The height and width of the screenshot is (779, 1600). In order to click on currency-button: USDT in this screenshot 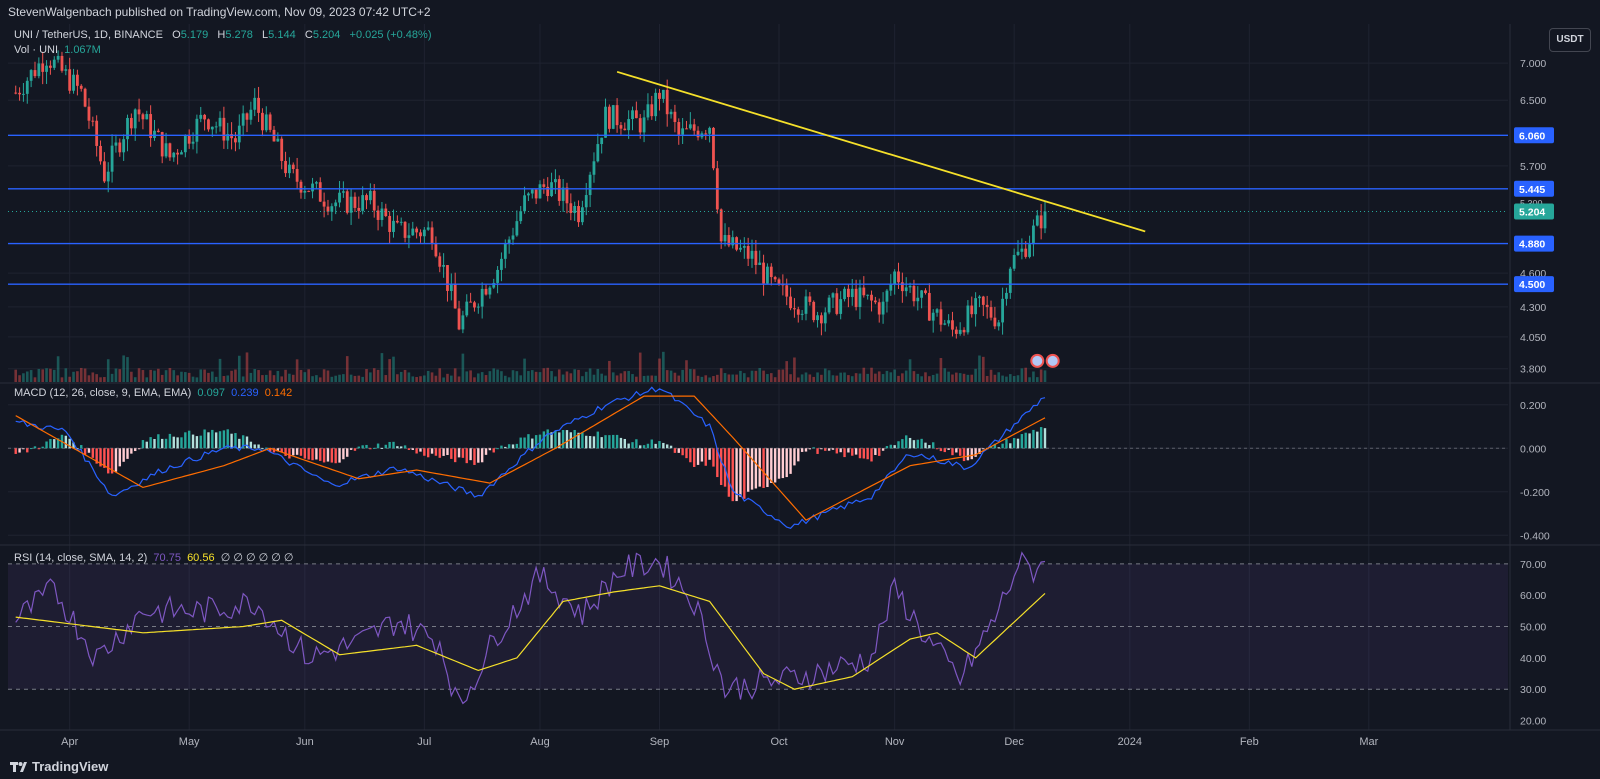, I will do `click(1570, 40)`.